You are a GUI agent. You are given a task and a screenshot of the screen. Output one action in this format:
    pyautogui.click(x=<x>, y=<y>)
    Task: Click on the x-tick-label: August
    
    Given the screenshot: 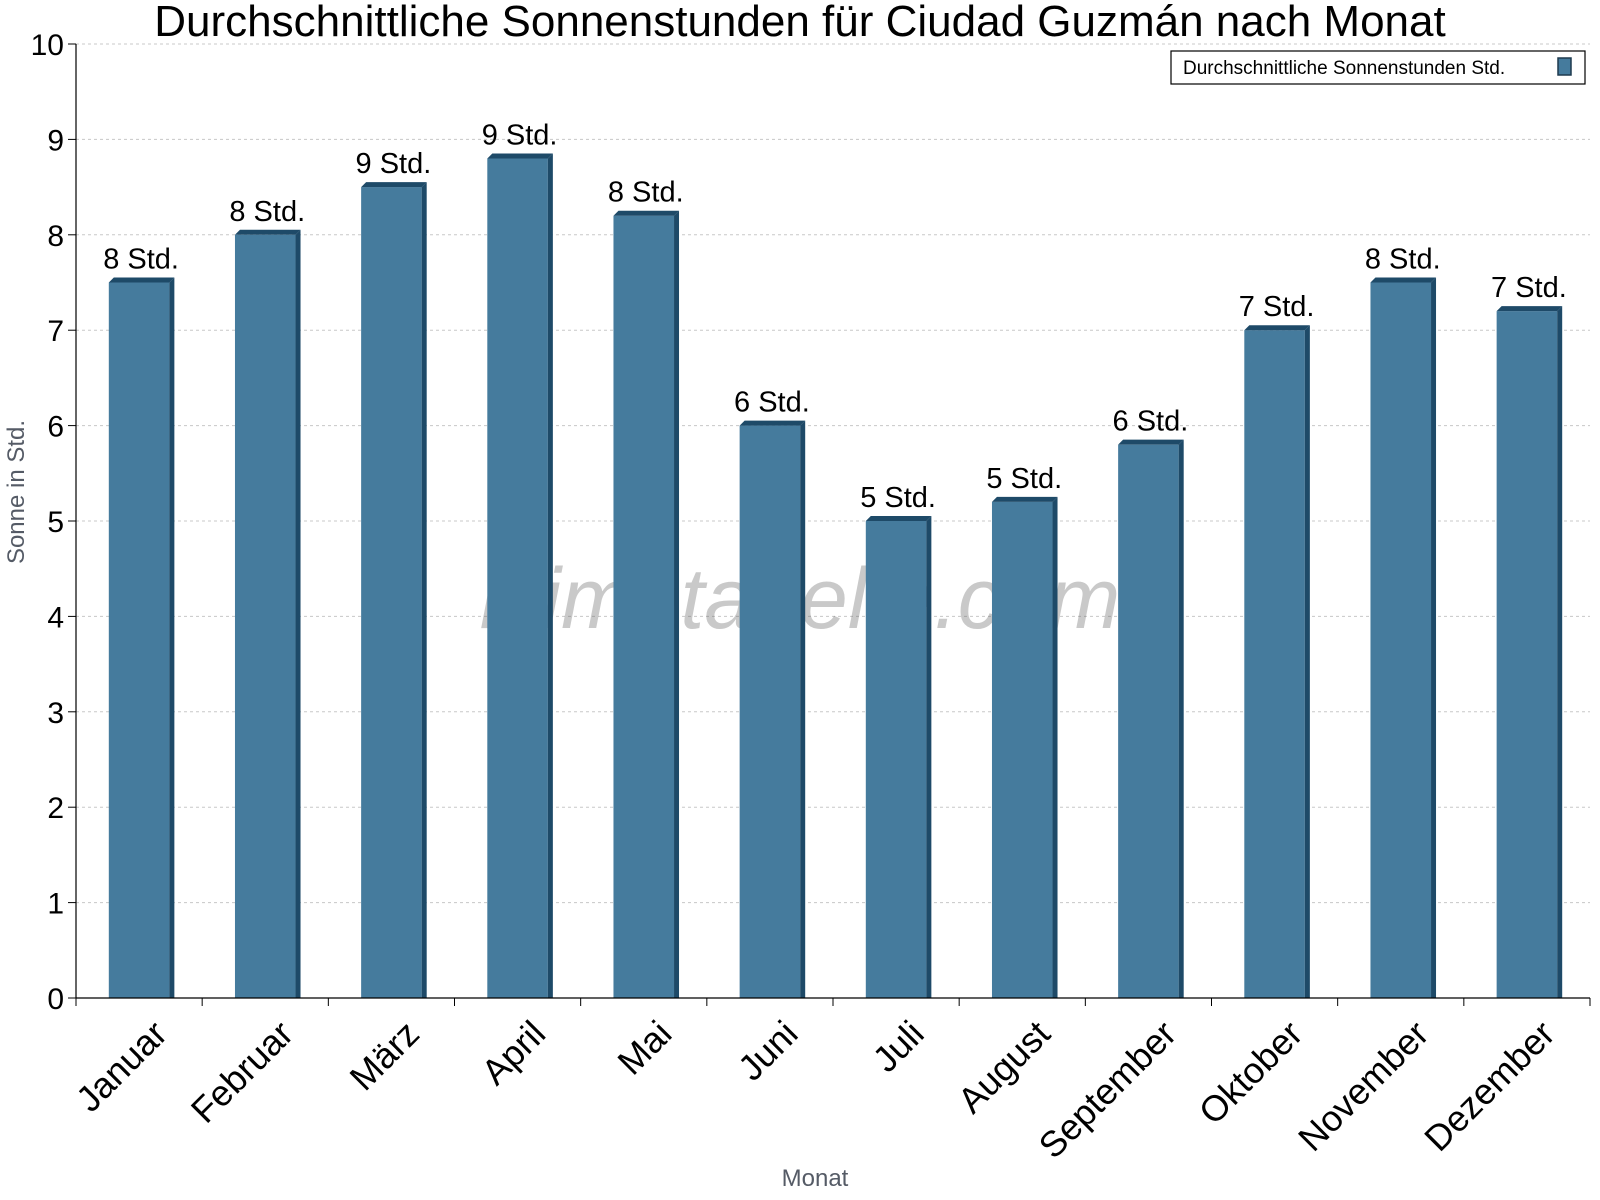 What is the action you would take?
    pyautogui.click(x=1004, y=1067)
    